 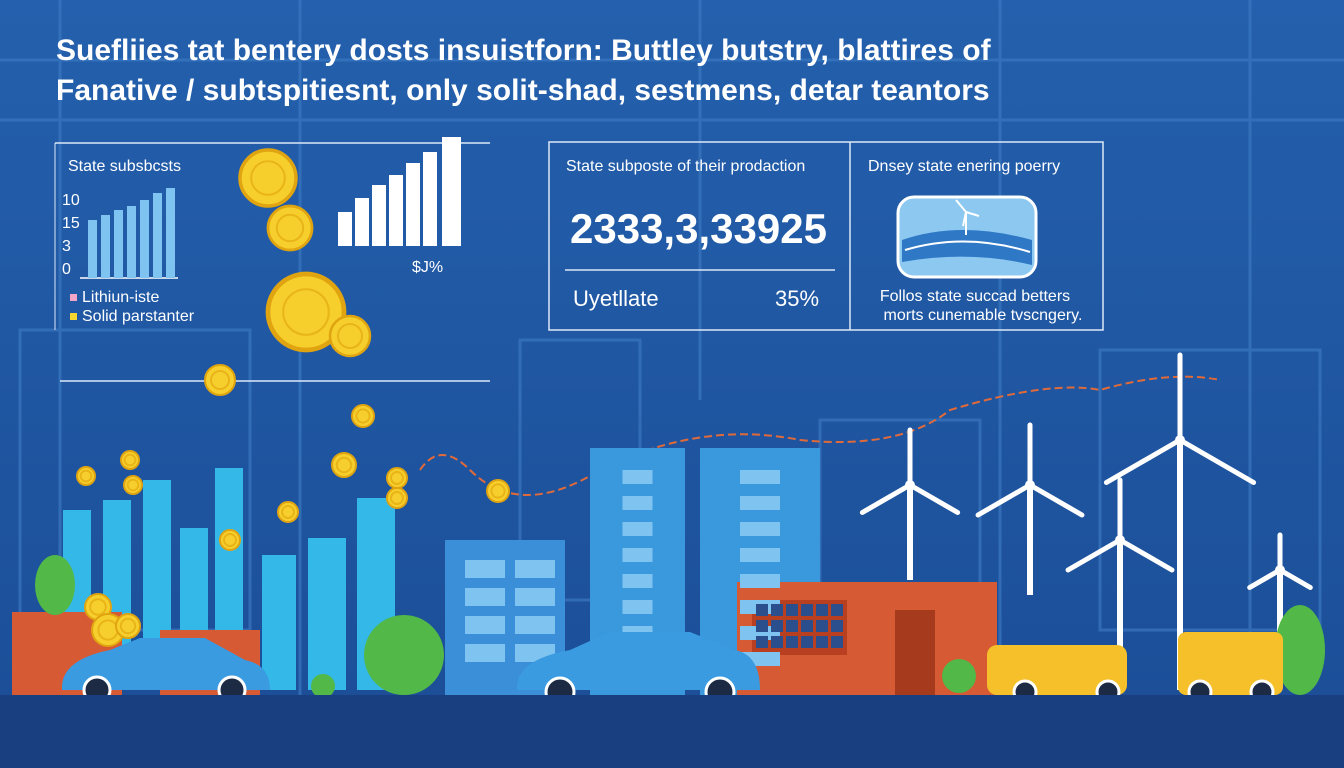 I want to click on legend-label: Solid parstanter, so click(x=138, y=316).